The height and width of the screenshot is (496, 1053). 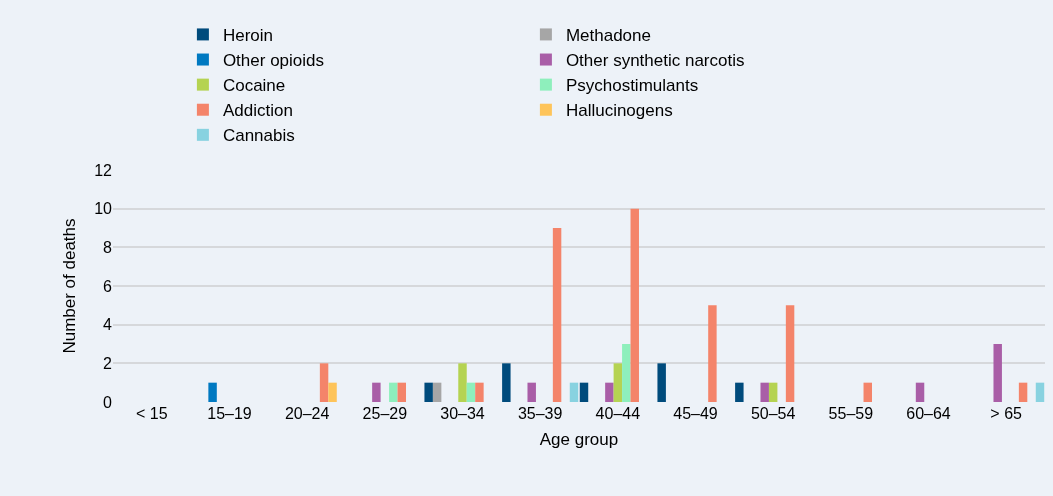 What do you see at coordinates (632, 86) in the screenshot?
I see `legend-label: Psychostimulants` at bounding box center [632, 86].